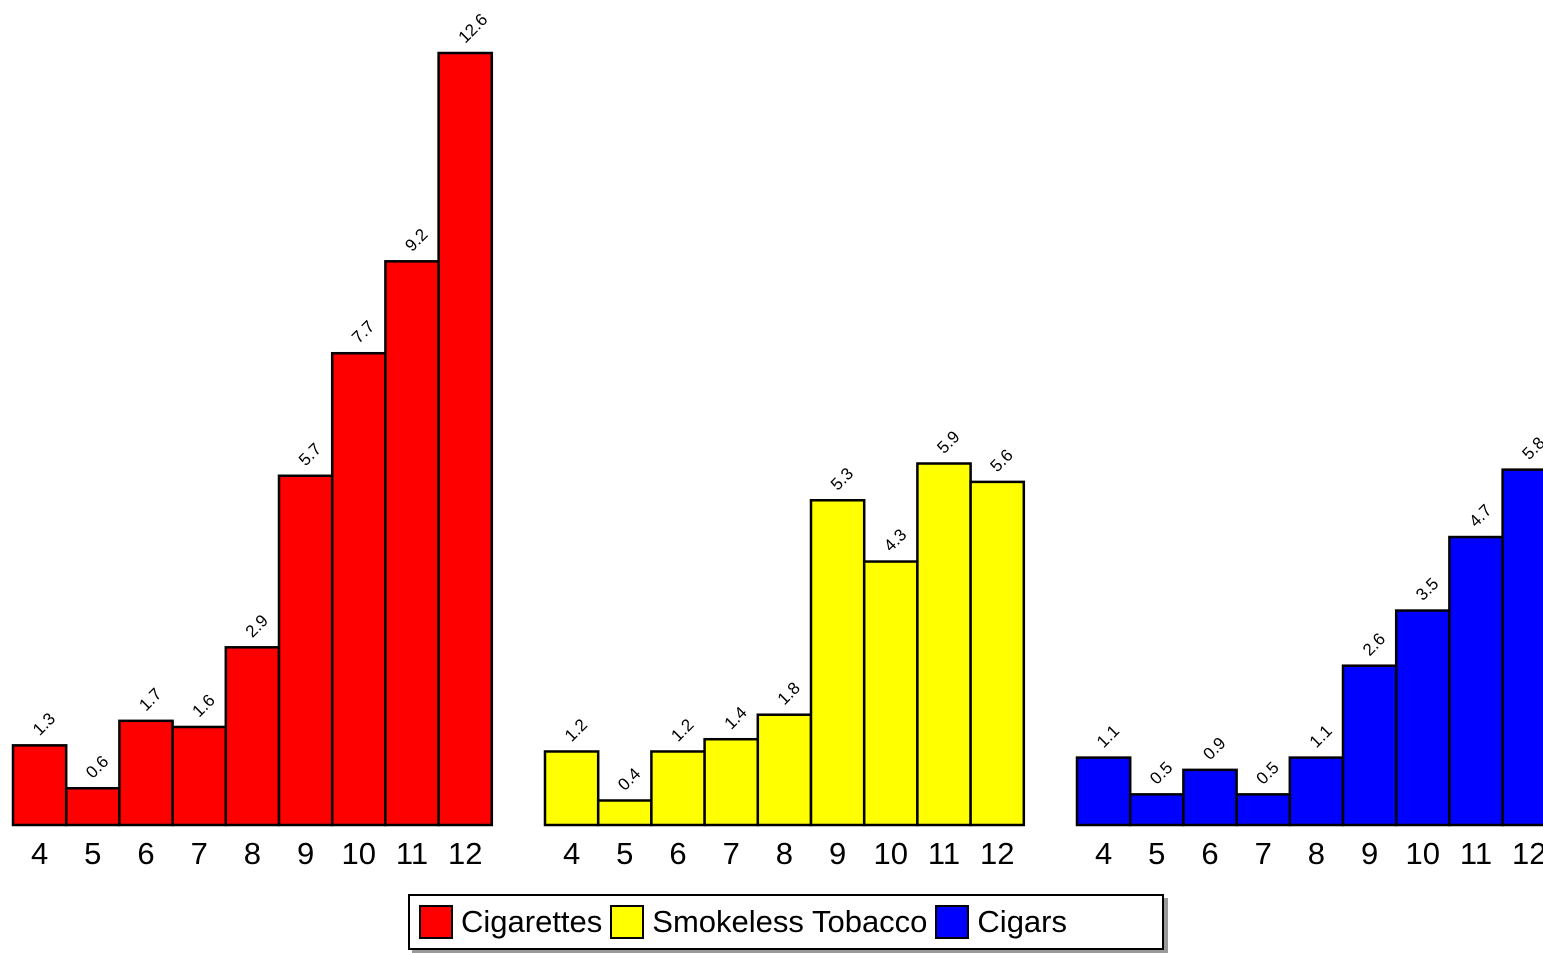 Image resolution: width=1543 pixels, height=953 pixels. What do you see at coordinates (1268, 773) in the screenshot?
I see `data-label-cigars-7: 0.5` at bounding box center [1268, 773].